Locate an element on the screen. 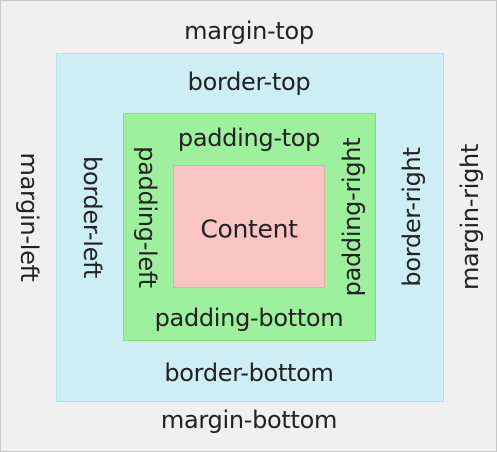 The image size is (497, 452). margin-bottom-label: margin-bottom is located at coordinates (249, 420).